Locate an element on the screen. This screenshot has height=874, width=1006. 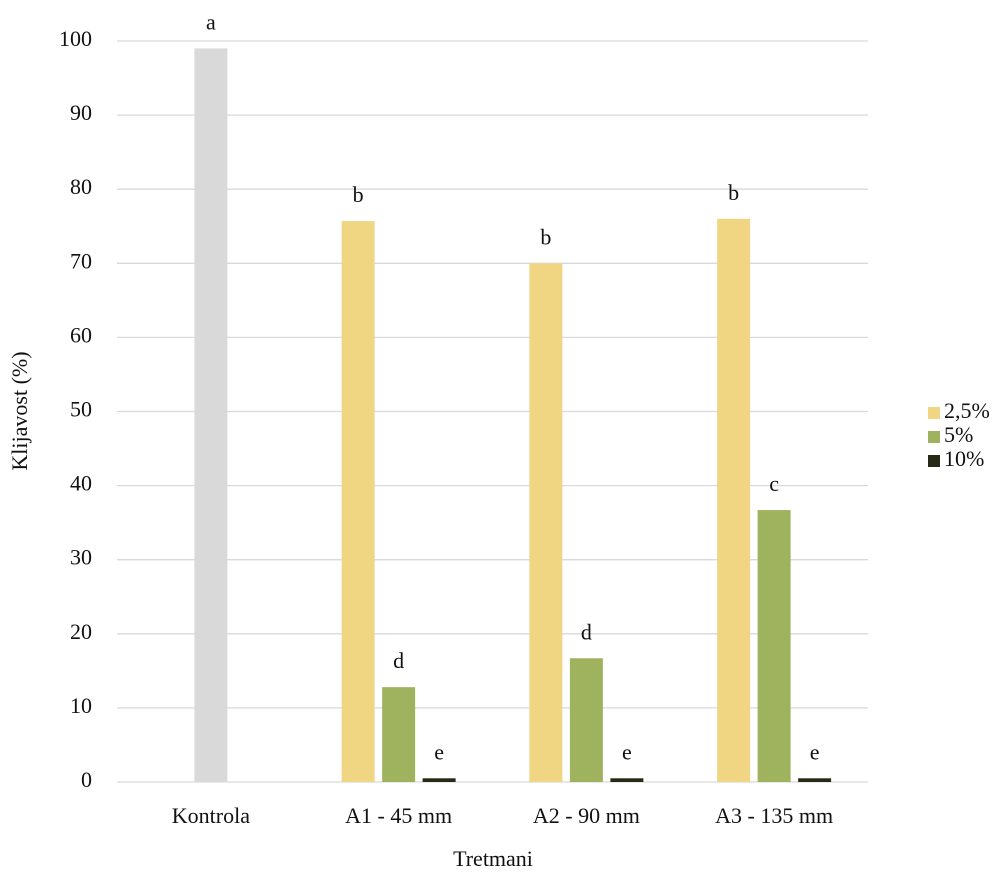
bar-letter: c is located at coordinates (774, 483).